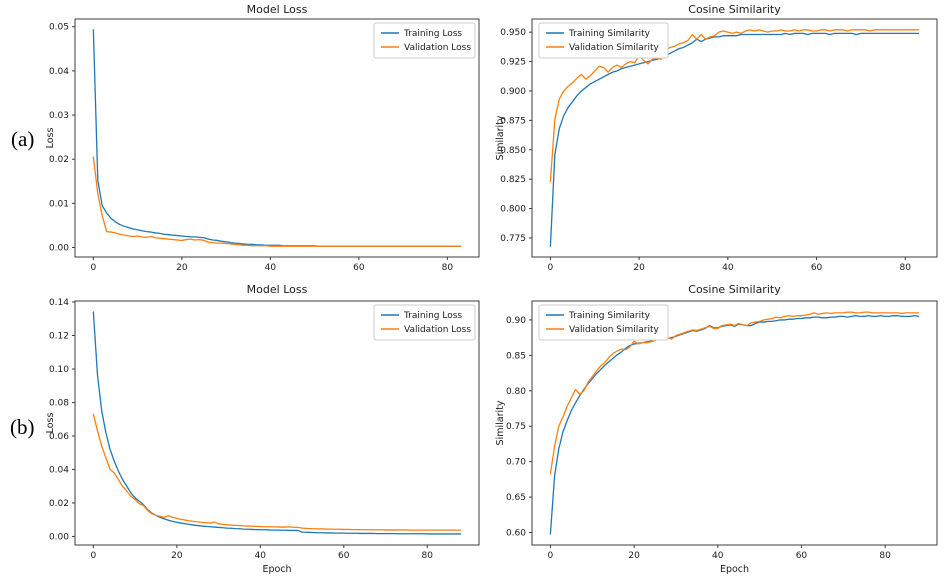 This screenshot has width=944, height=580. Describe the element at coordinates (516, 321) in the screenshot. I see `y-tick-label: 0.90` at that location.